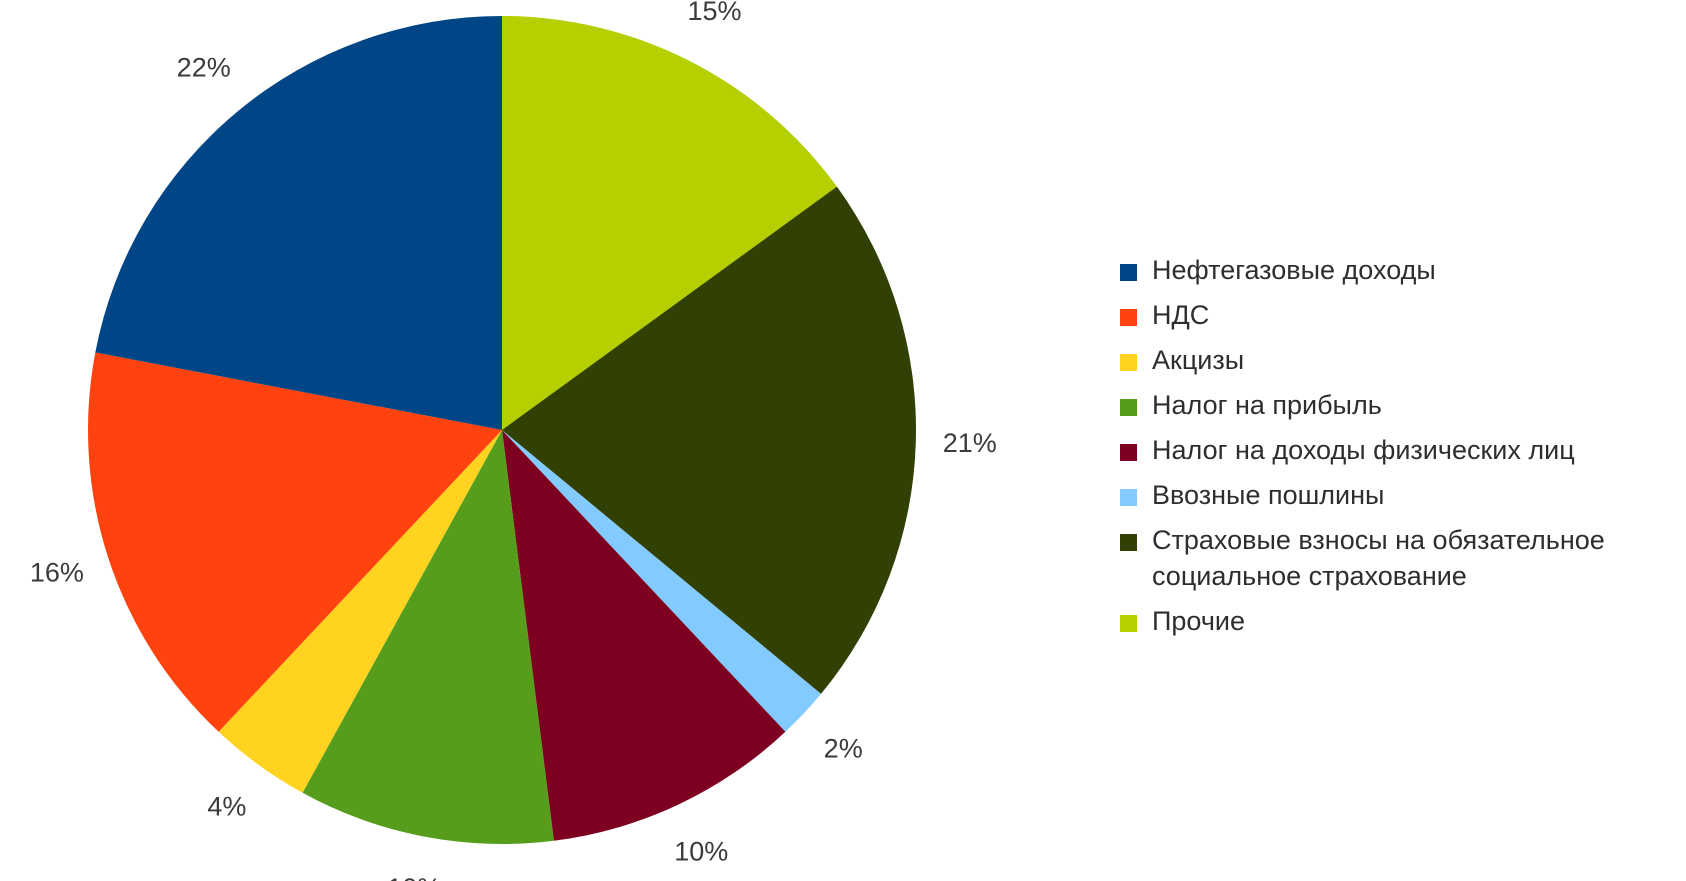 The height and width of the screenshot is (881, 1686). I want to click on data-label-4: 10%, so click(701, 852).